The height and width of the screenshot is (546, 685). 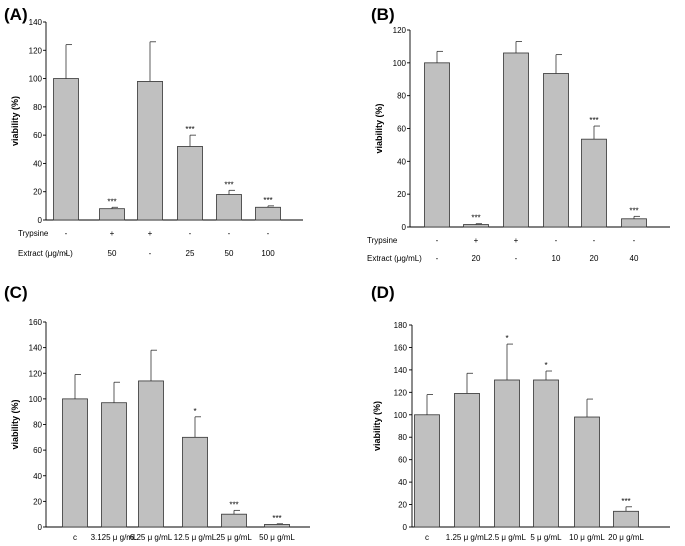 What do you see at coordinates (112, 253) in the screenshot?
I see `panel-a-row-value: 50` at bounding box center [112, 253].